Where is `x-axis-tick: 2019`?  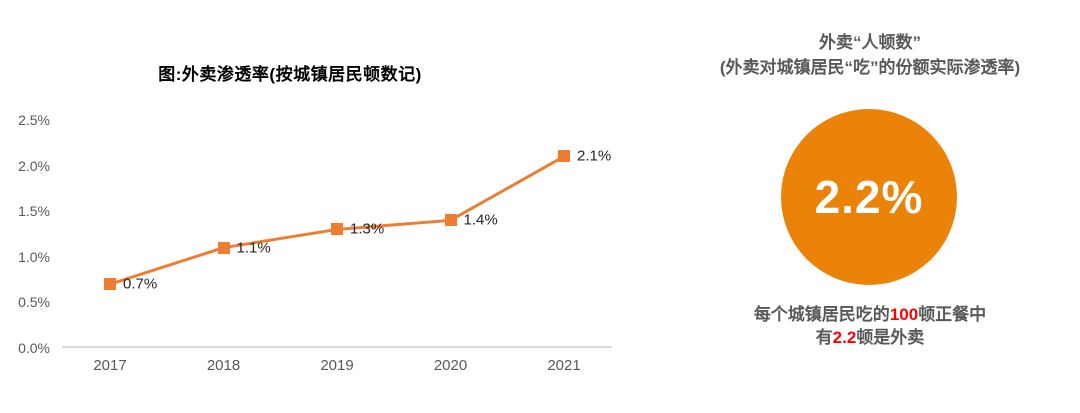 x-axis-tick: 2019 is located at coordinates (337, 365).